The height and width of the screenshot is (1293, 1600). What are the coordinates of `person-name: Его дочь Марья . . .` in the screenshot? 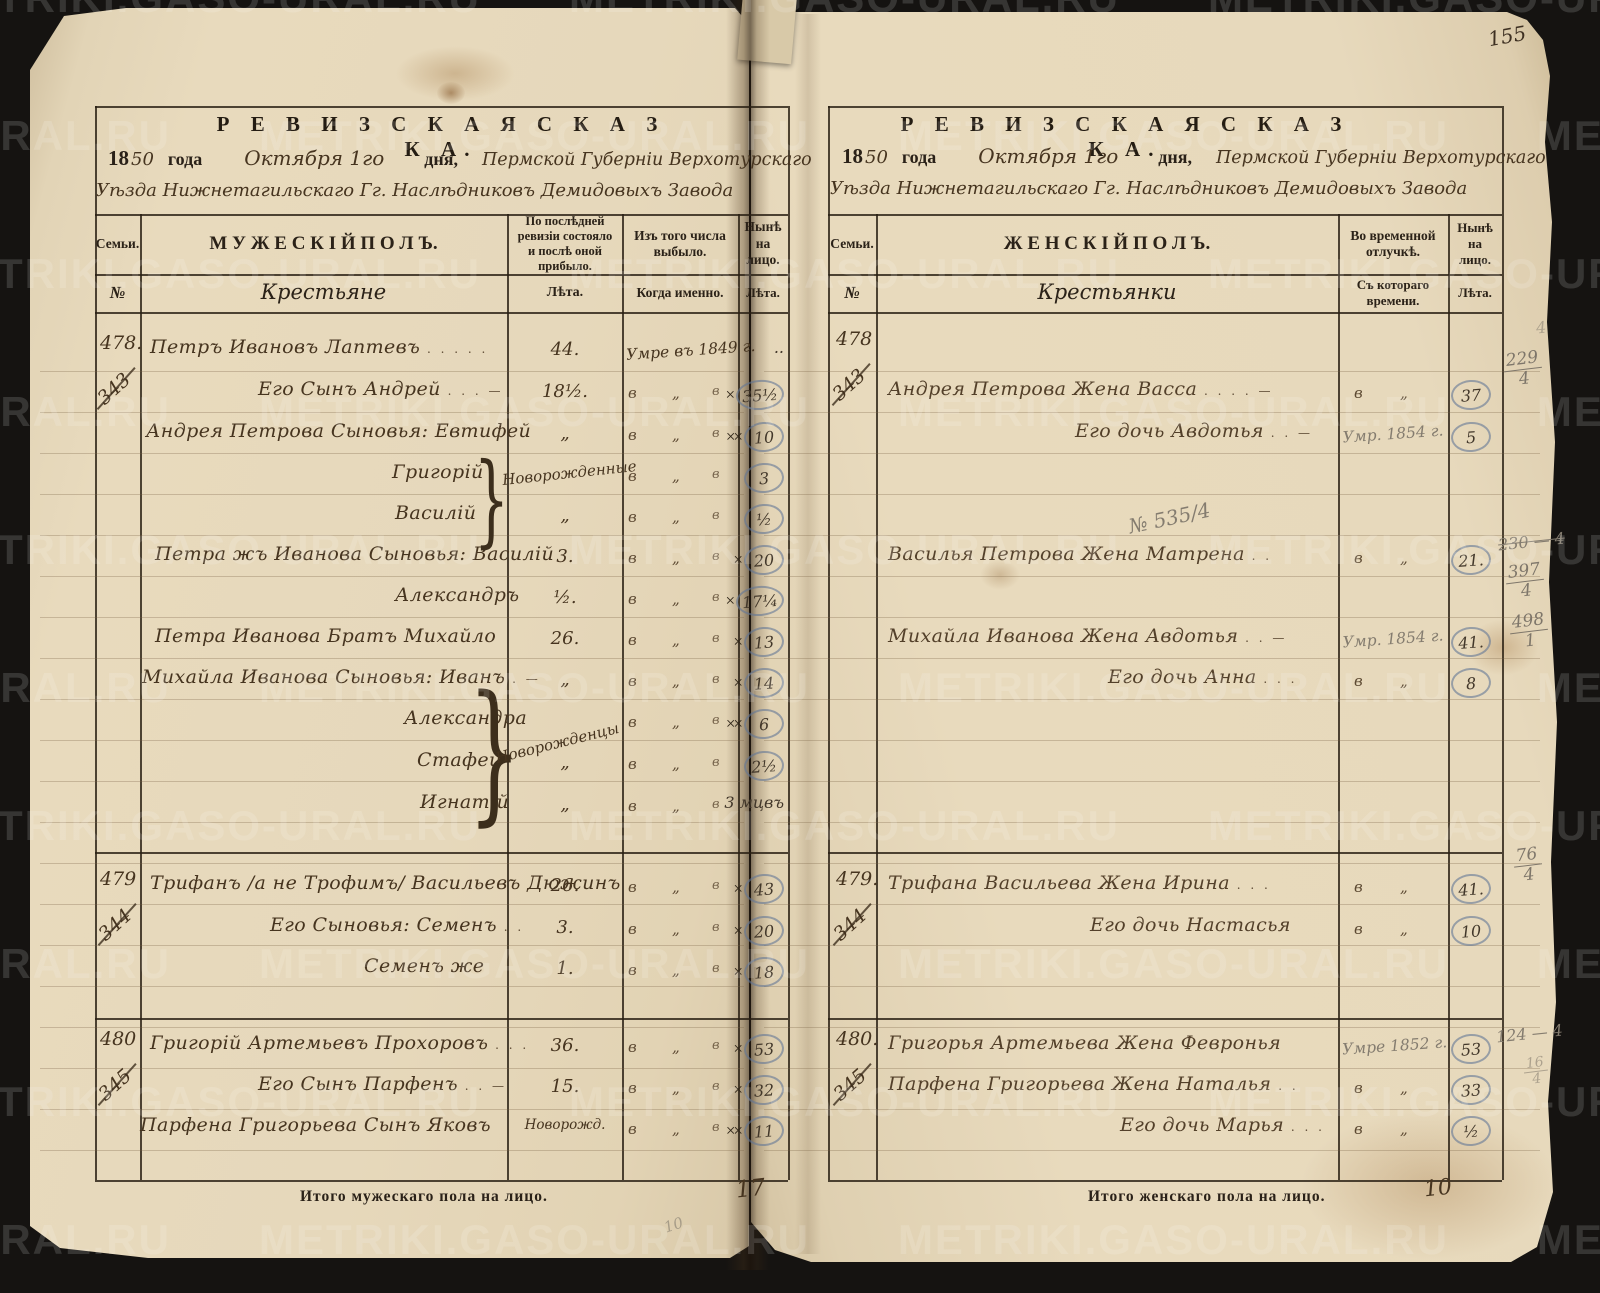 It's located at (1222, 1125).